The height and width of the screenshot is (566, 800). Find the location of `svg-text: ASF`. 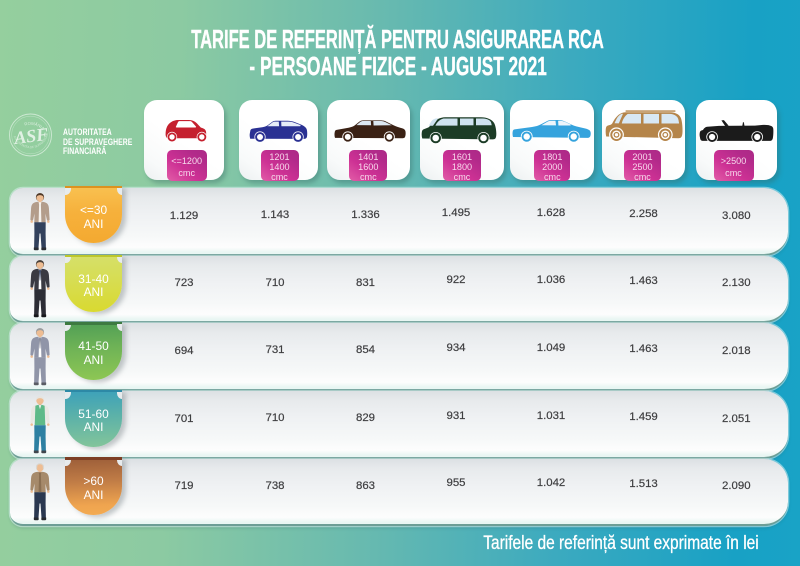

svg-text: ASF is located at coordinates (30, 136).